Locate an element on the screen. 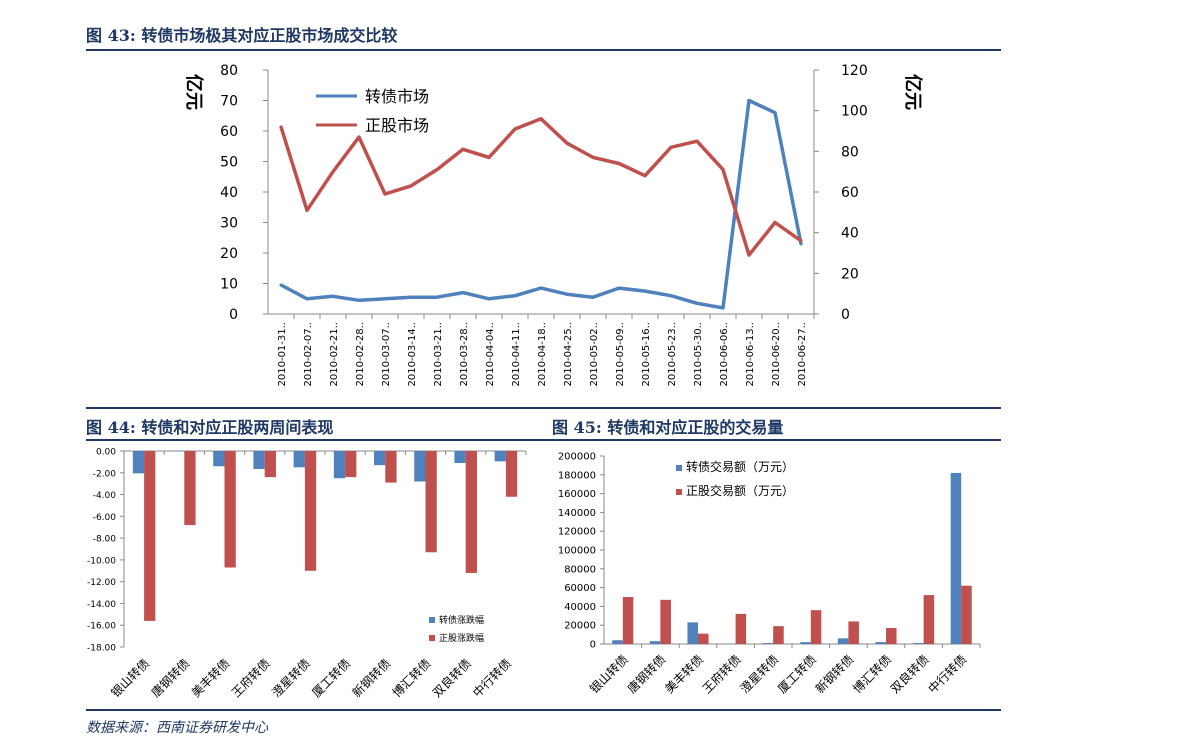 The width and height of the screenshot is (1191, 756). y-tick-label: -16.00 is located at coordinates (101, 627).